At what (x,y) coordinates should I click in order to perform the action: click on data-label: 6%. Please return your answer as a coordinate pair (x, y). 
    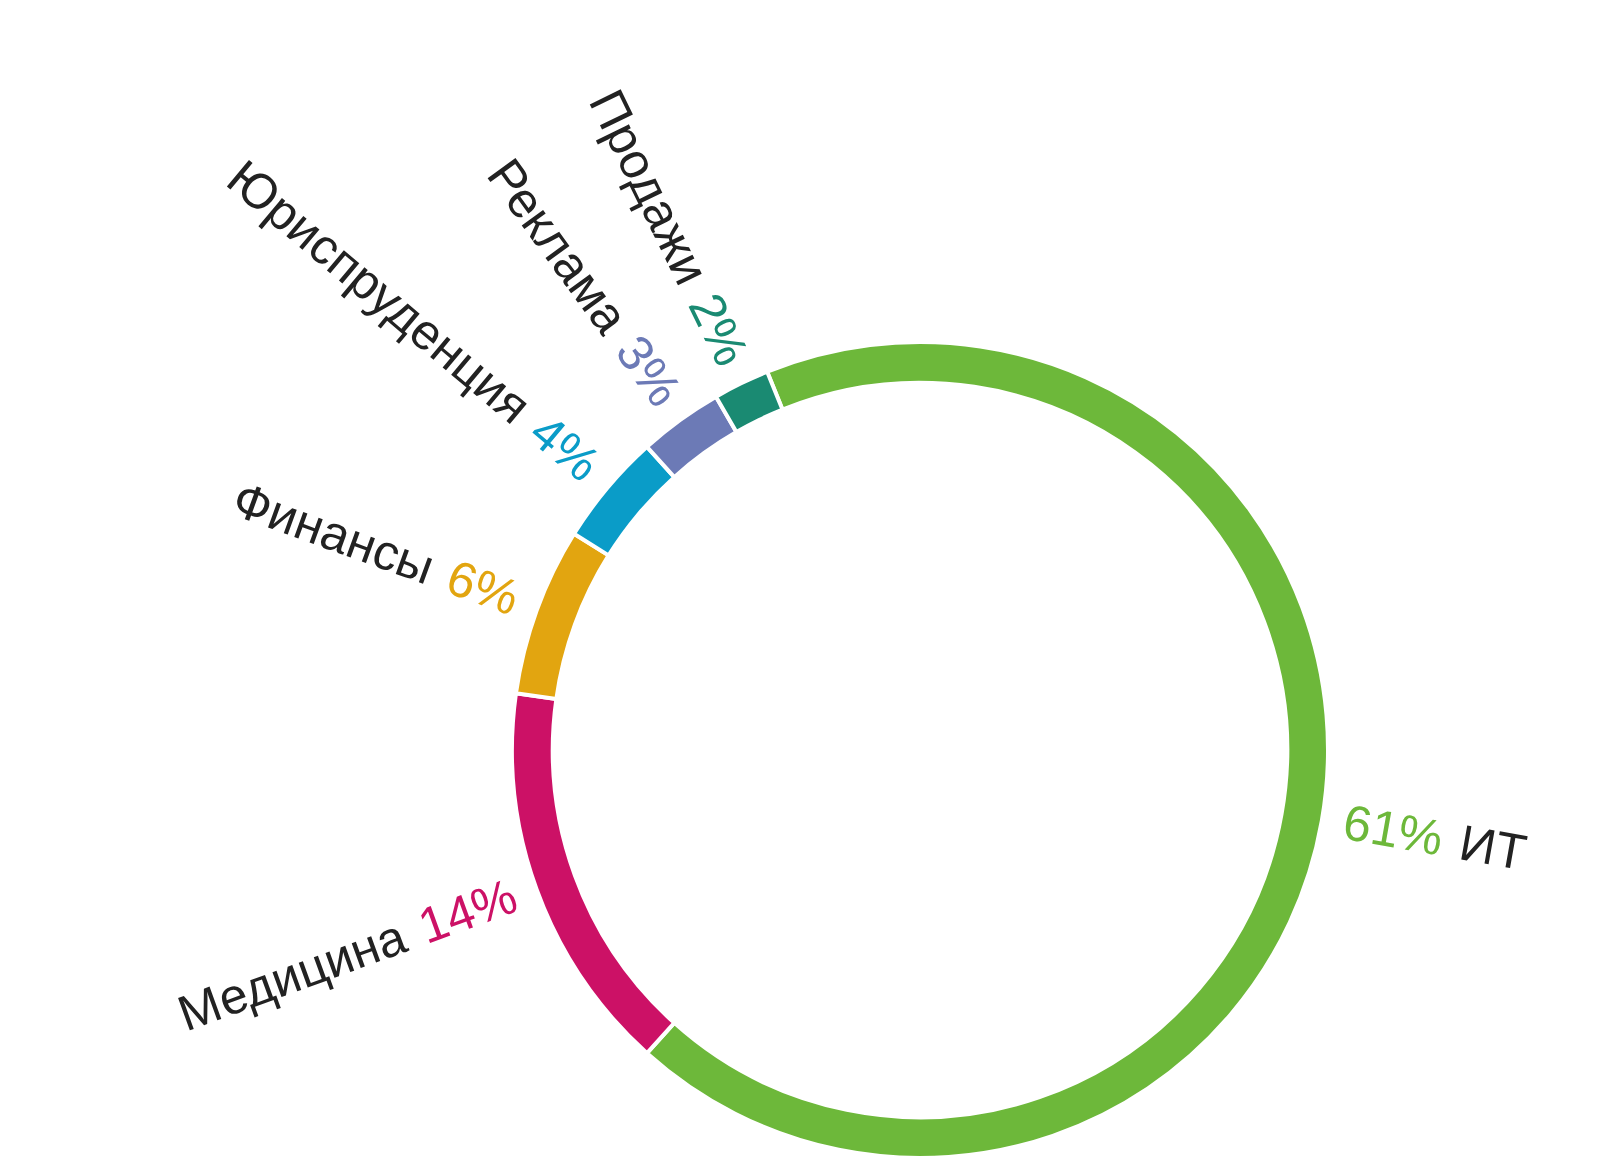
    Looking at the image, I should click on (483, 587).